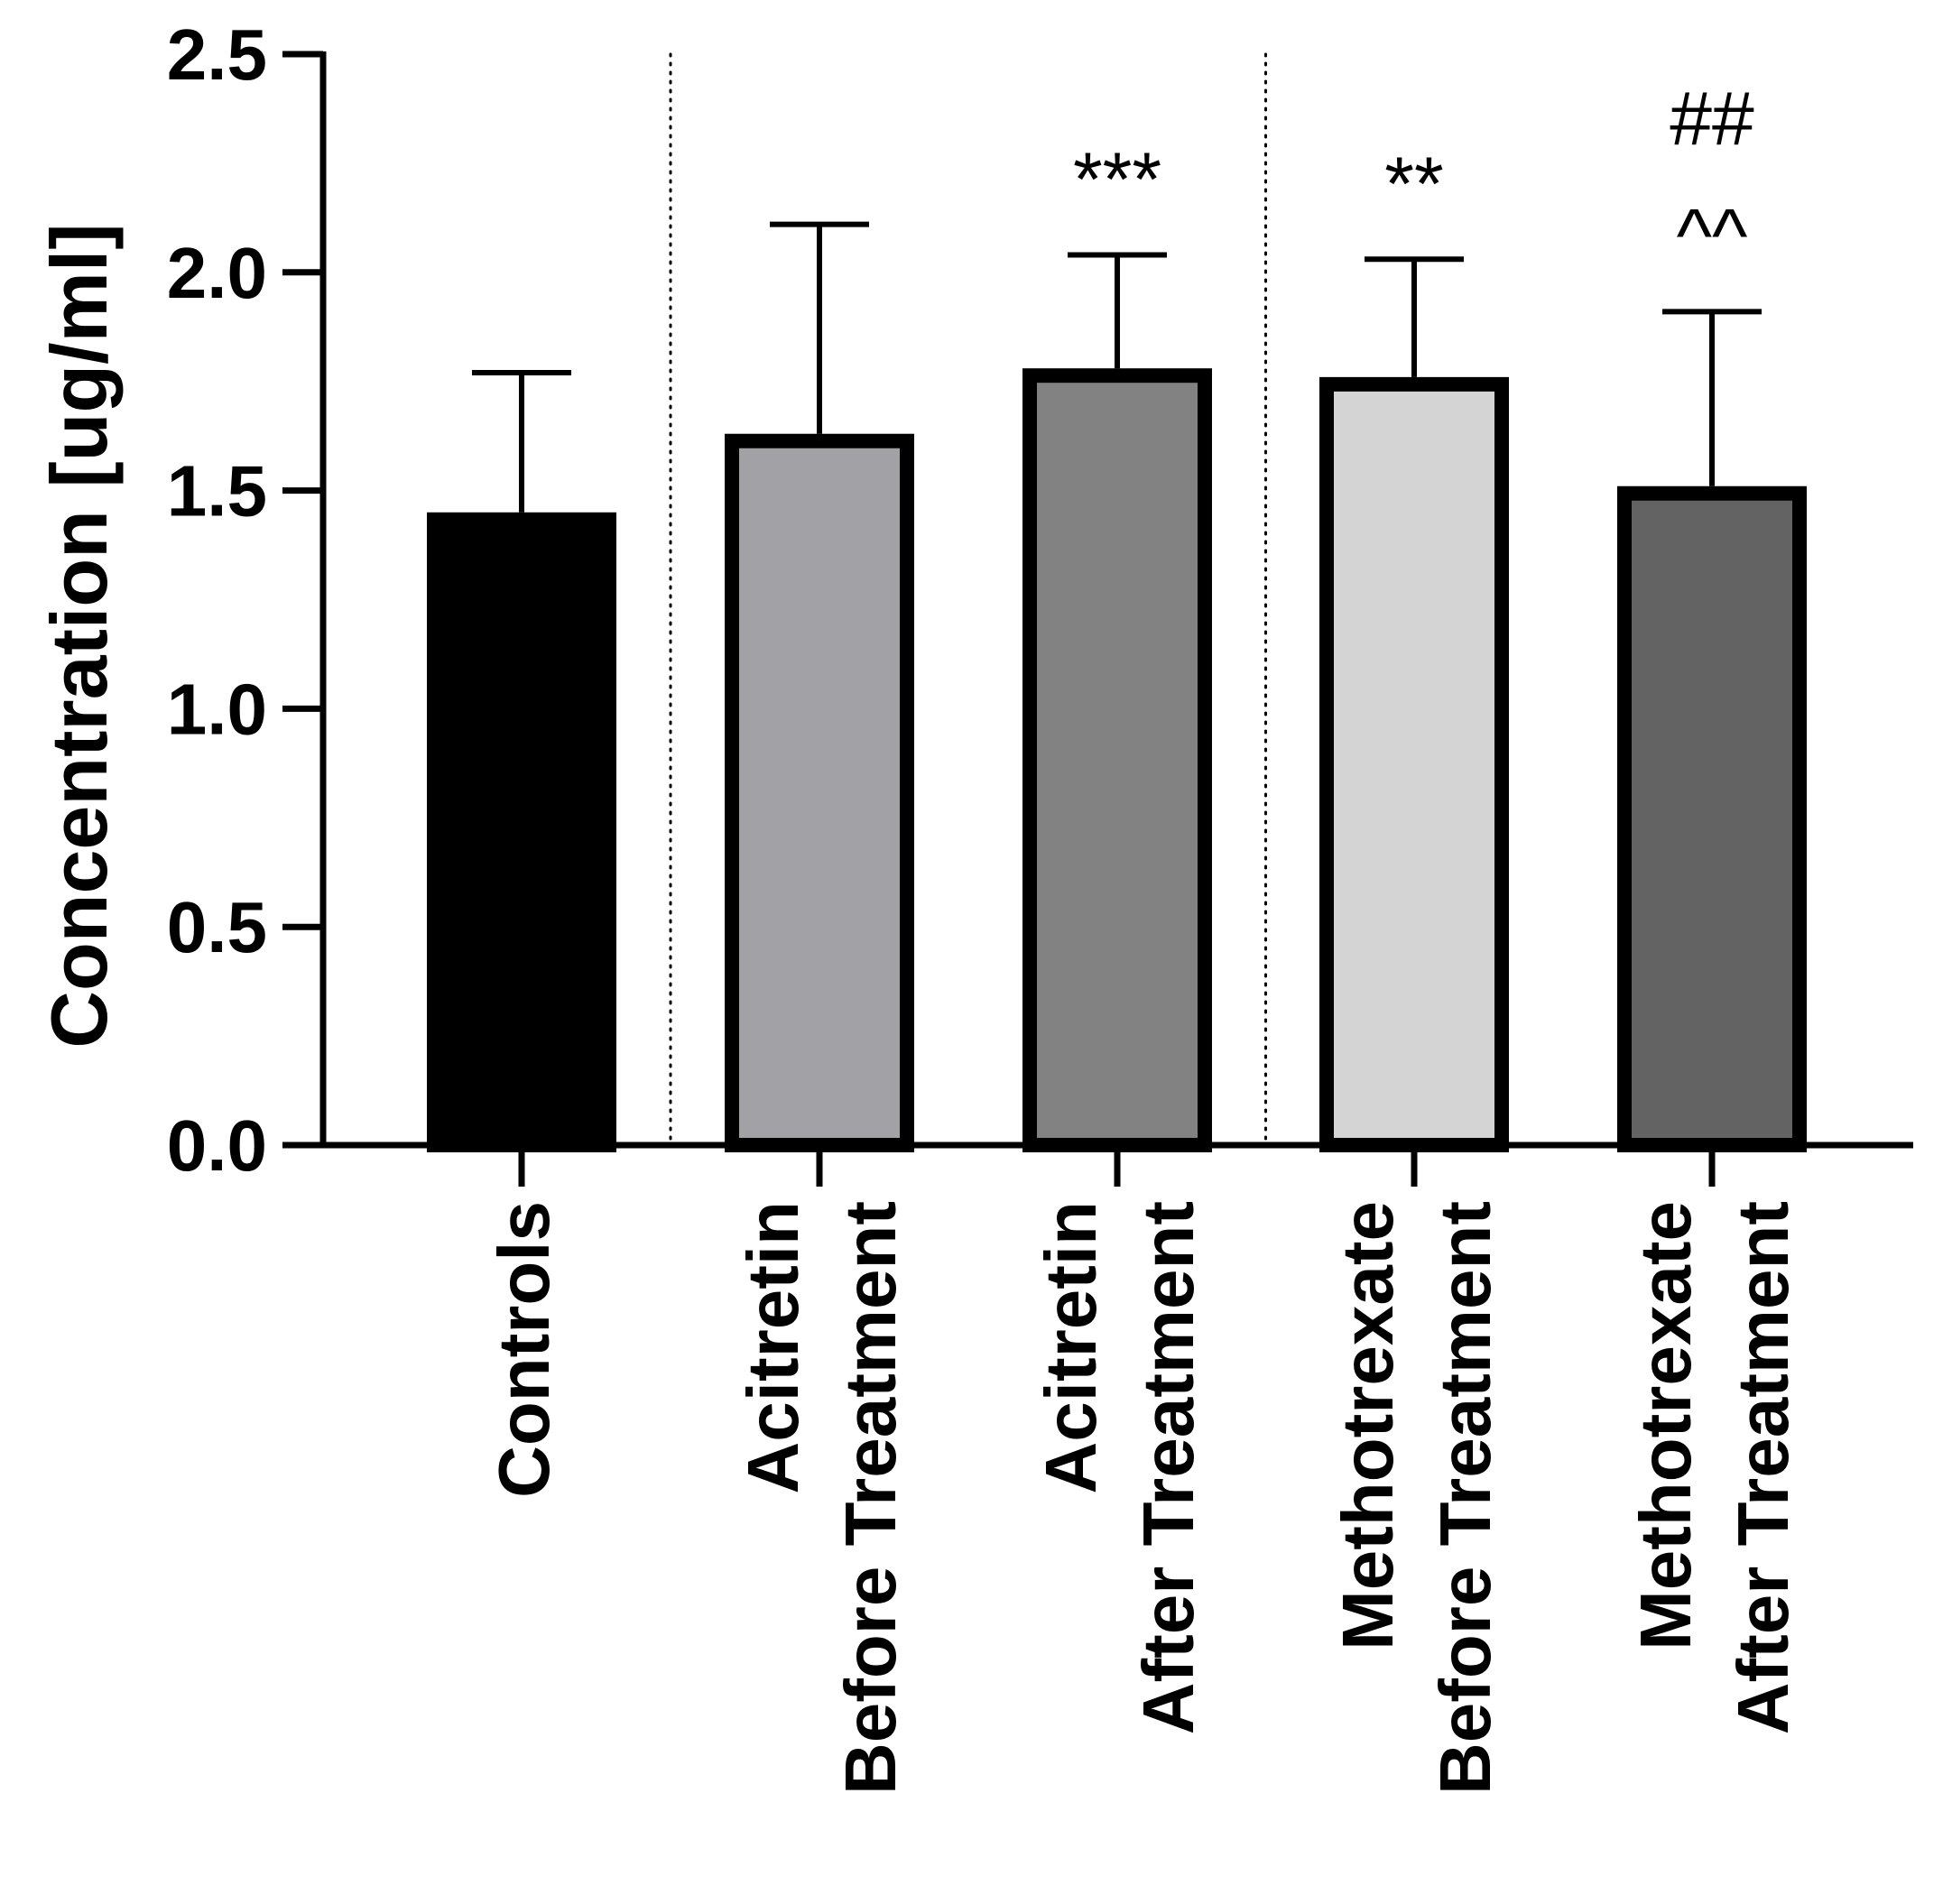  I want to click on y-tick-label: 2.5, so click(217, 55).